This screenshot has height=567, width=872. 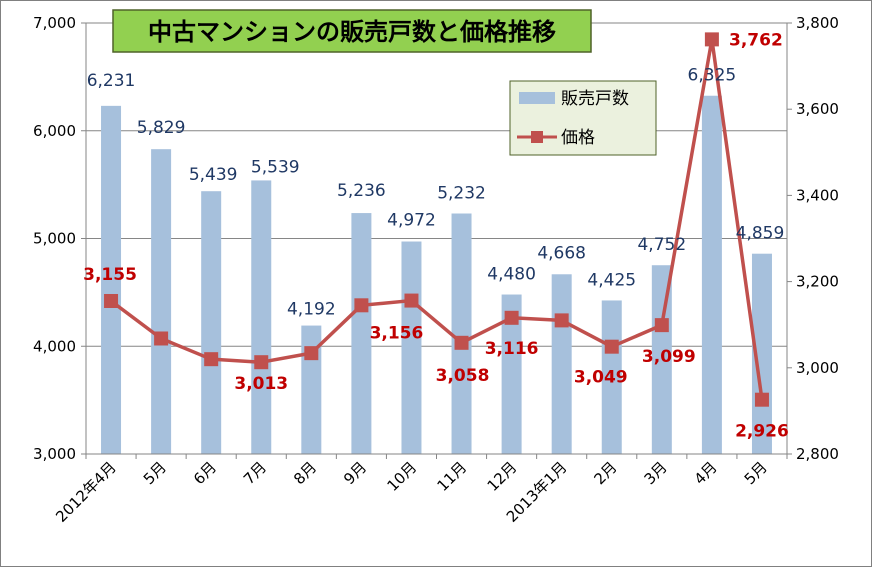 I want to click on price-value-label: 3,058, so click(x=463, y=376).